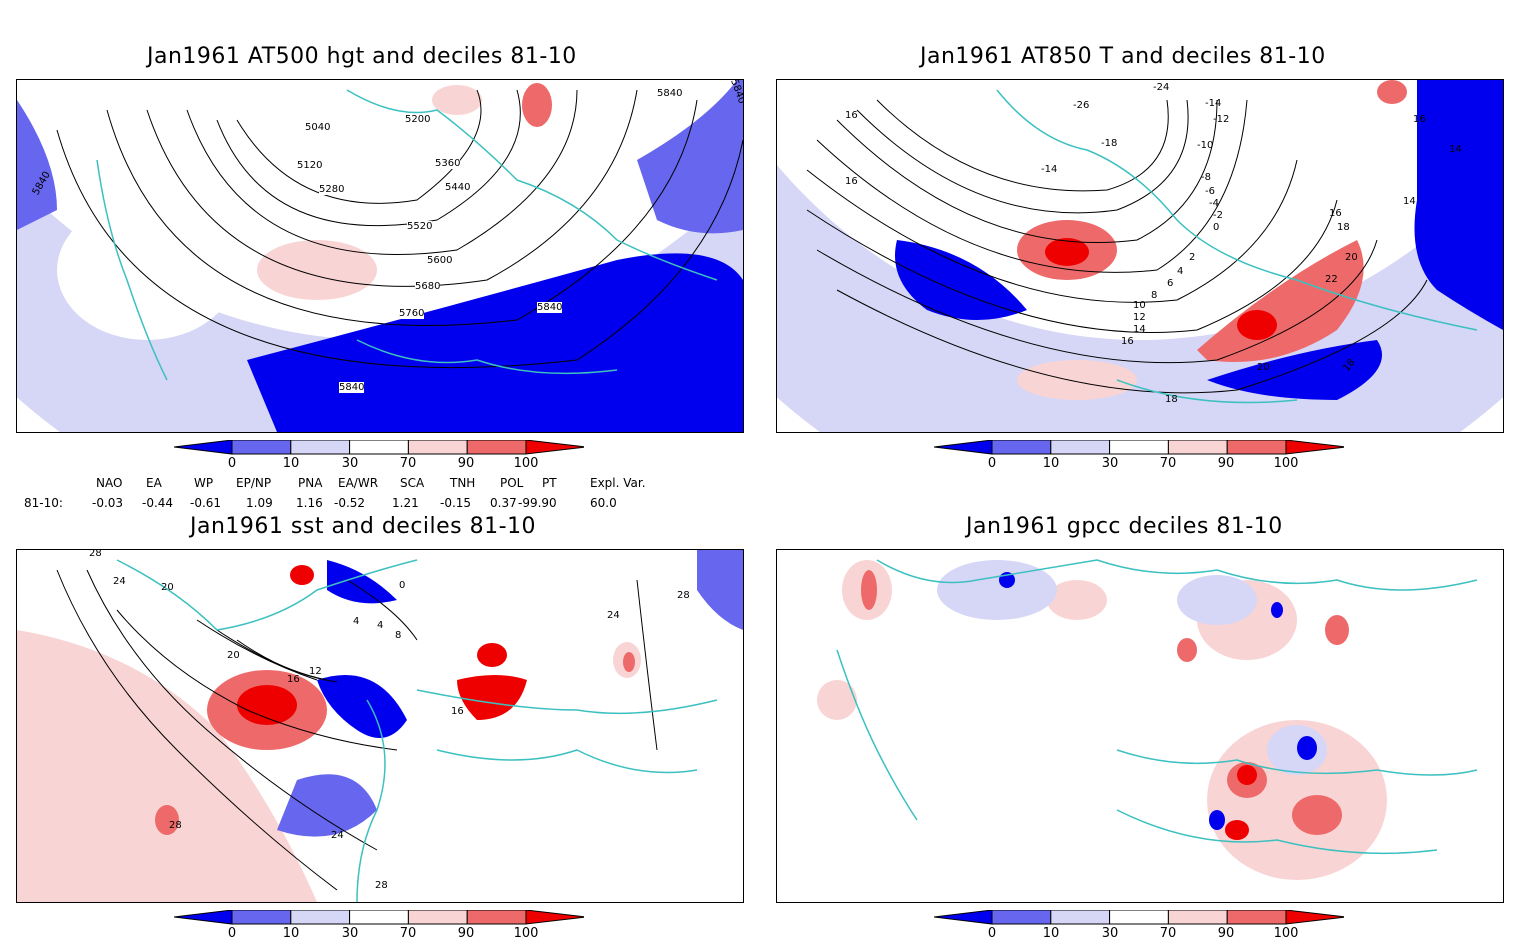 This screenshot has width=1520, height=950. What do you see at coordinates (1213, 103) in the screenshot?
I see `contour-label: -14` at bounding box center [1213, 103].